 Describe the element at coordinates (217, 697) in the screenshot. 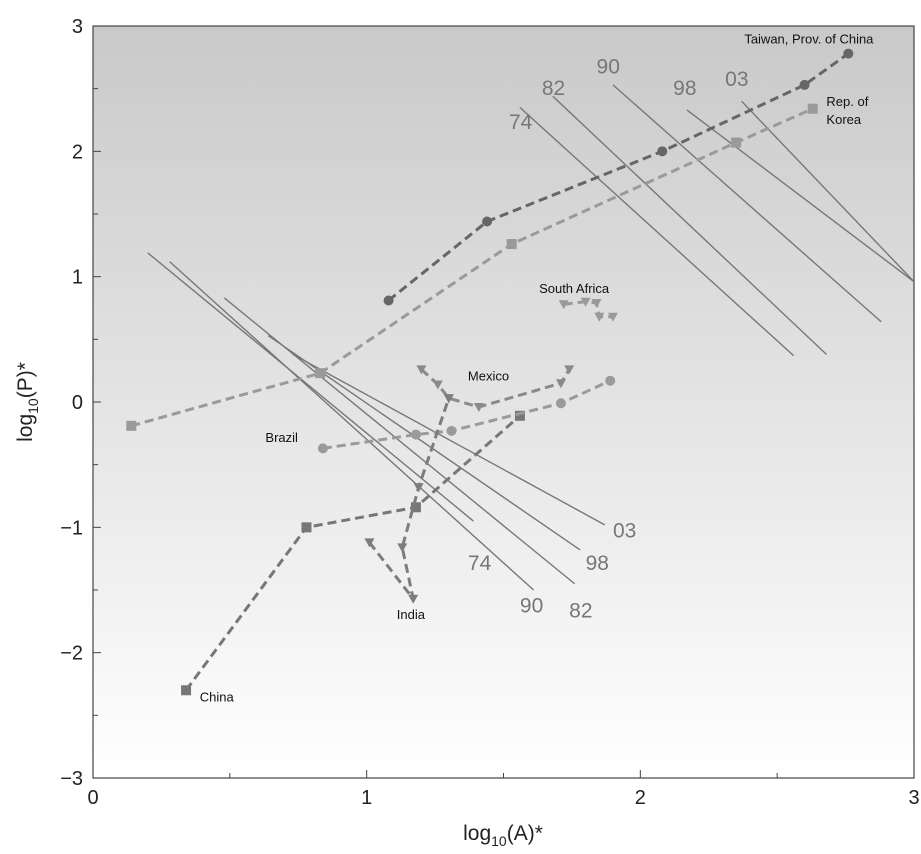

I see `series-label: China` at that location.